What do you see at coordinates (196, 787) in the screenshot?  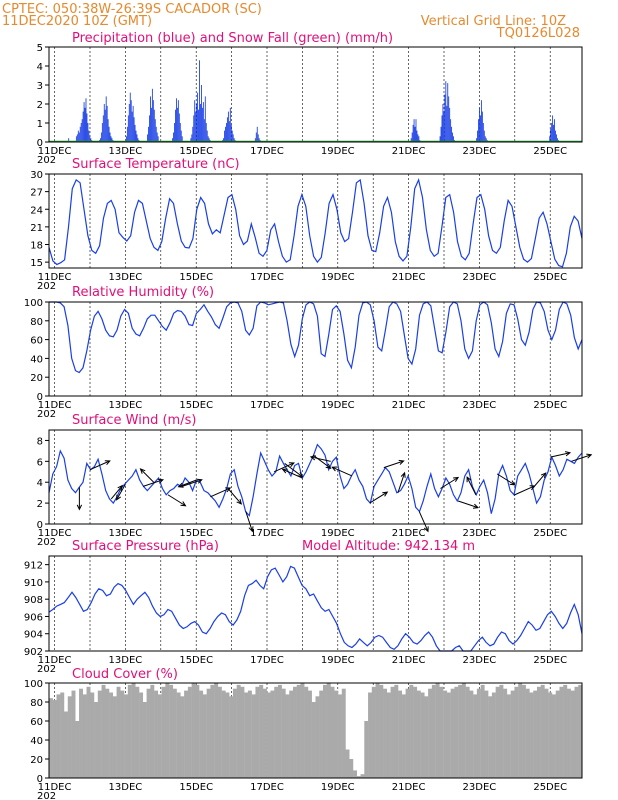 I see `x-tick-label: 15DEC` at bounding box center [196, 787].